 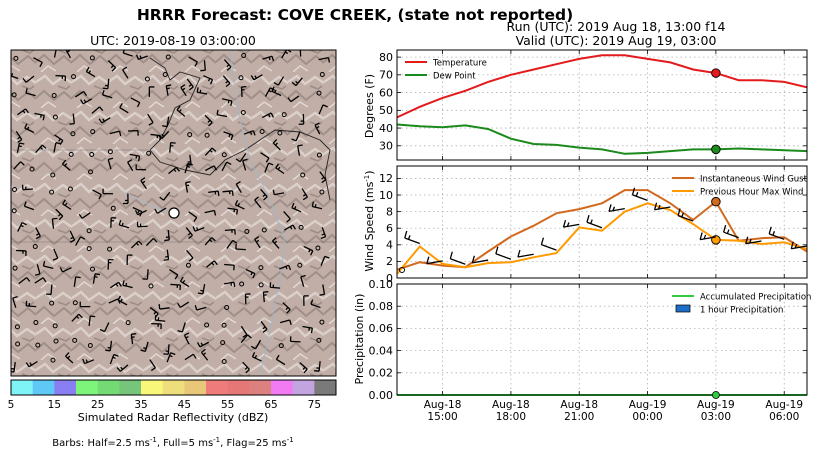 What do you see at coordinates (381, 328) in the screenshot?
I see `y-tick-label: 0.06` at bounding box center [381, 328].